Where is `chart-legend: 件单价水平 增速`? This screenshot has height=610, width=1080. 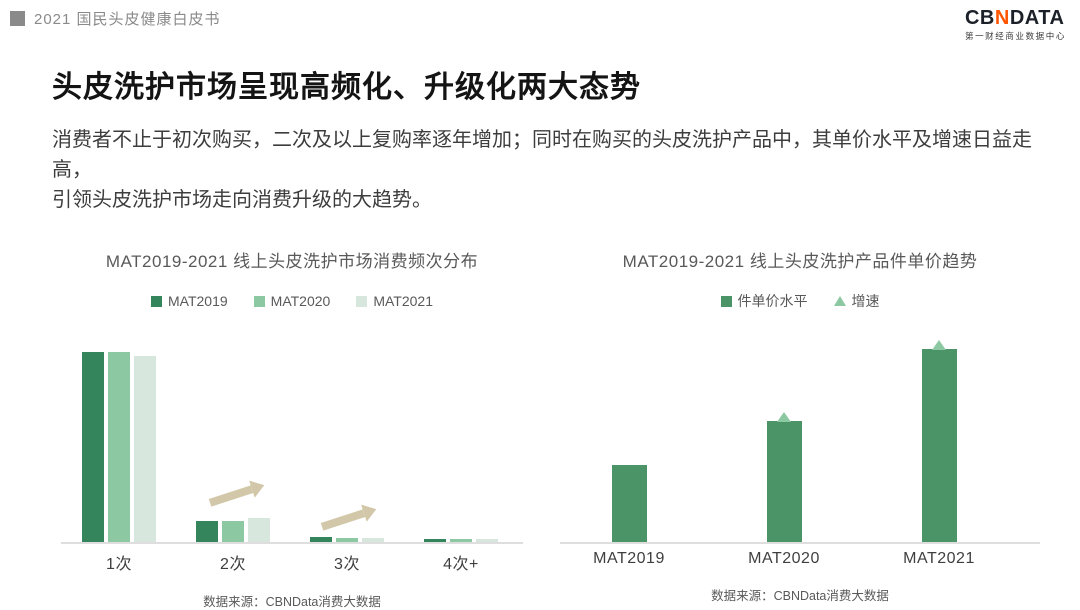
chart-legend: 件单价水平 增速 is located at coordinates (800, 301).